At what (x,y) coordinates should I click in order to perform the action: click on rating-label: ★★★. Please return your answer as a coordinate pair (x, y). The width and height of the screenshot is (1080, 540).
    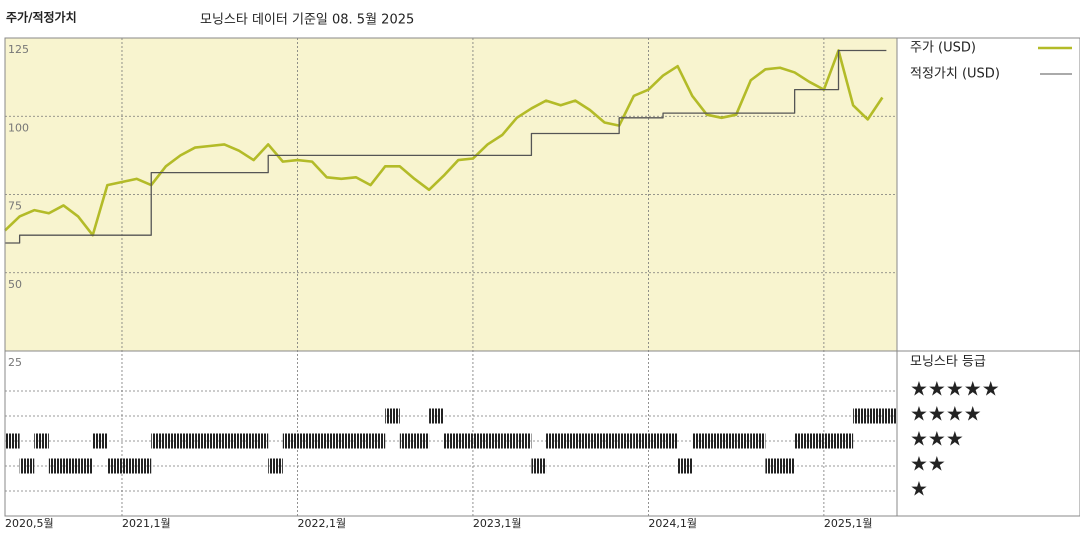
    Looking at the image, I should click on (937, 439).